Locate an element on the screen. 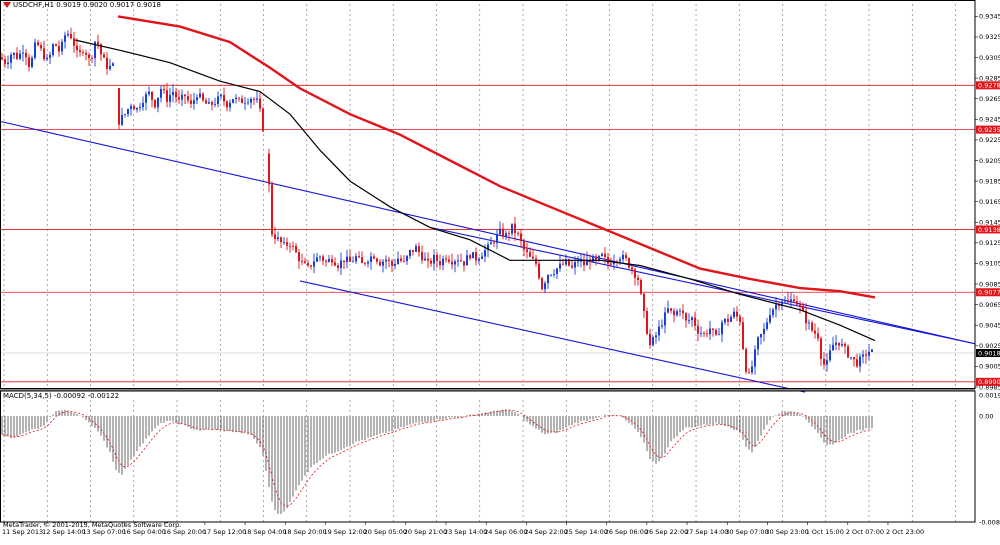  time-tick-label: 30 Sep 07:00 is located at coordinates (746, 532).